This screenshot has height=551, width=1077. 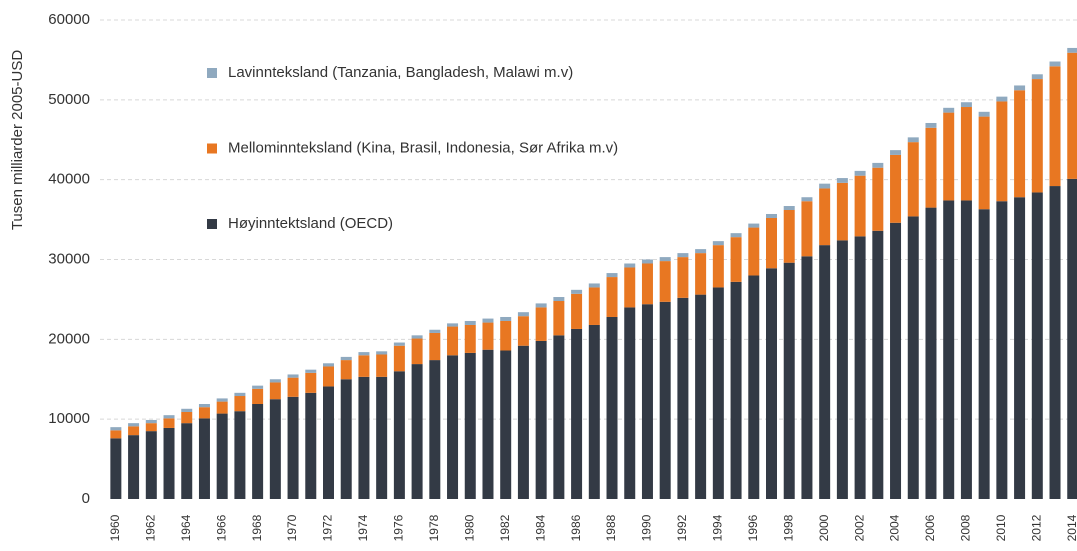 I want to click on y-tick-label: 30000, so click(x=69, y=258).